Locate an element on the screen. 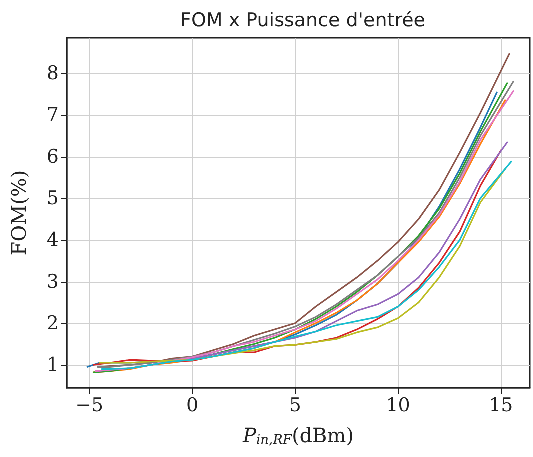 Image resolution: width=533 pixels, height=457 pixels. y-tick-label: 3 is located at coordinates (52, 281).